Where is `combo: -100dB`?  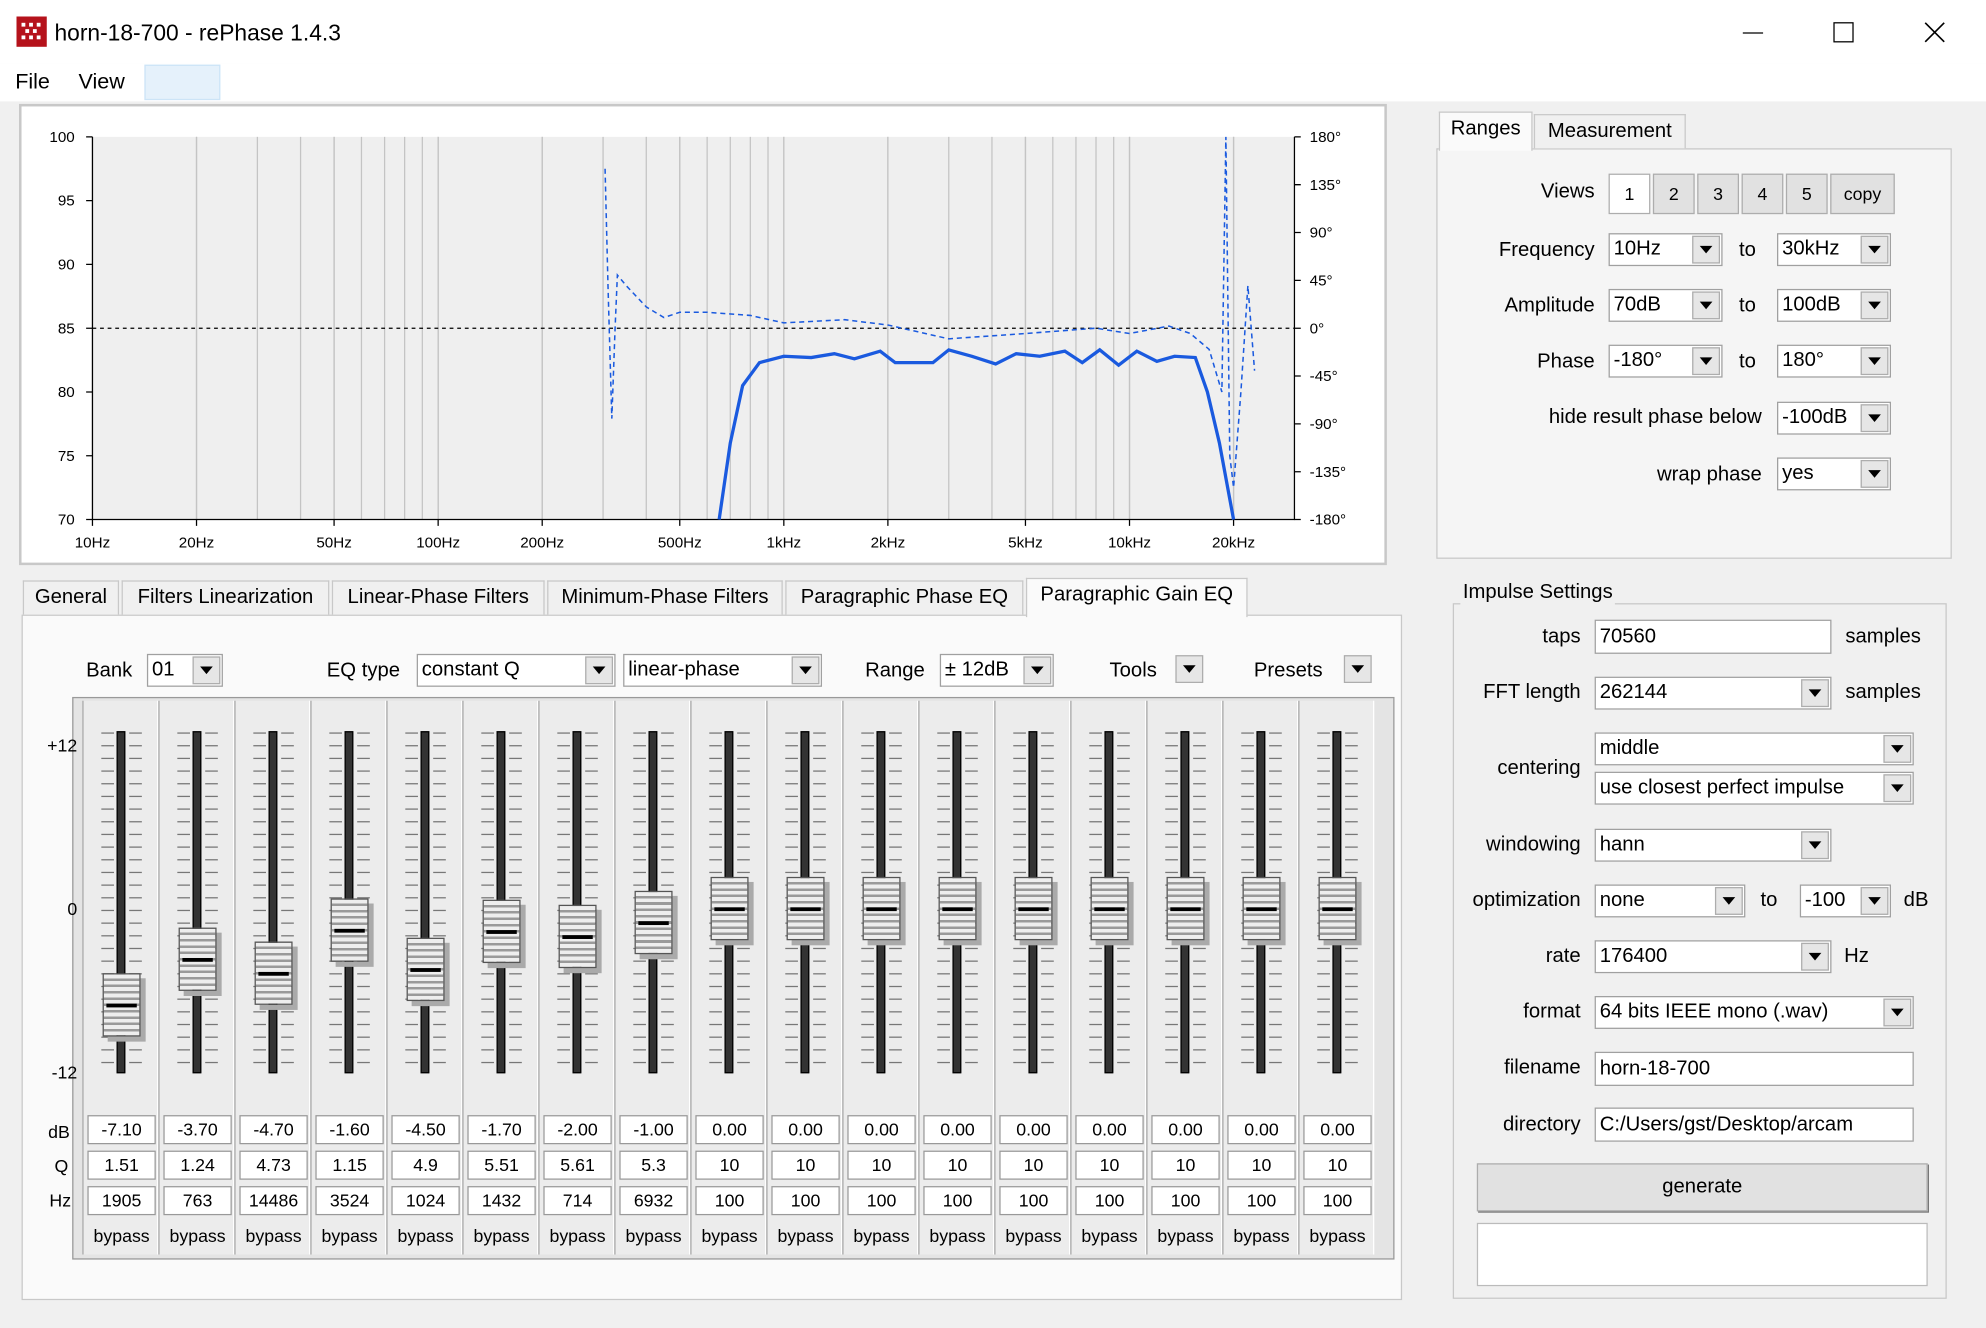 combo: -100dB is located at coordinates (1834, 418).